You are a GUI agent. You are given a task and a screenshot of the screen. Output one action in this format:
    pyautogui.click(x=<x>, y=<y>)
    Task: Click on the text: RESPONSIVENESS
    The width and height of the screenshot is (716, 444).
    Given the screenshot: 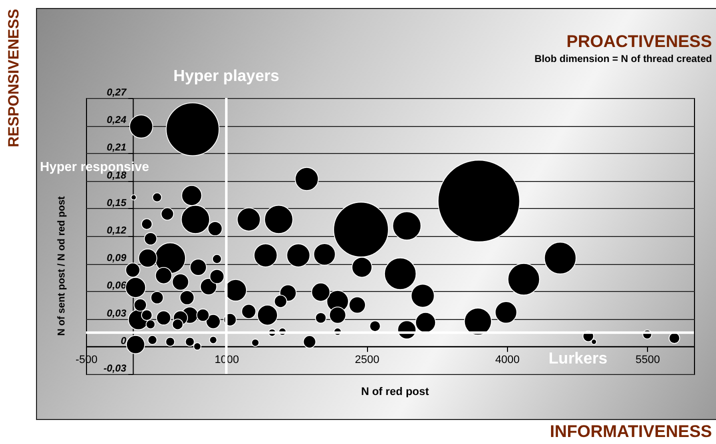 What is the action you would take?
    pyautogui.click(x=14, y=78)
    